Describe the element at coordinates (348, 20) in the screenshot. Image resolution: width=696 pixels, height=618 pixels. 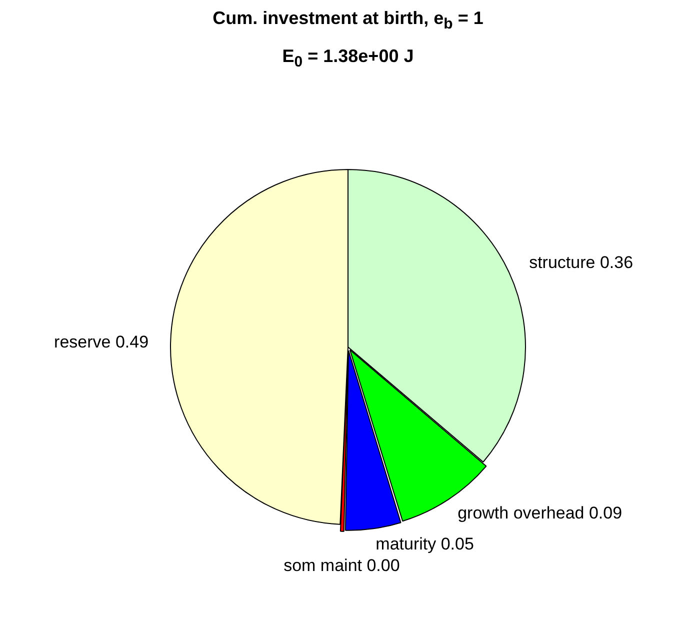
I see `chart-title: Cum. investment at birth, e$_{b}$ = 1` at that location.